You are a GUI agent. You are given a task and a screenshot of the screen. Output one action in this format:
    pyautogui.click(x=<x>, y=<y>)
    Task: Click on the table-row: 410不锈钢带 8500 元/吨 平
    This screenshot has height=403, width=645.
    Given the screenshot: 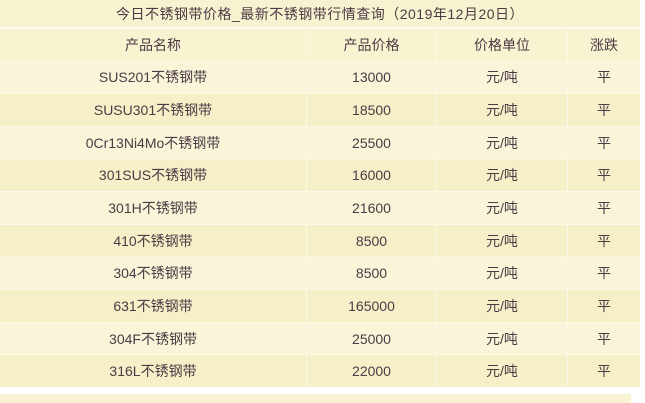 What is the action you would take?
    pyautogui.click(x=320, y=241)
    